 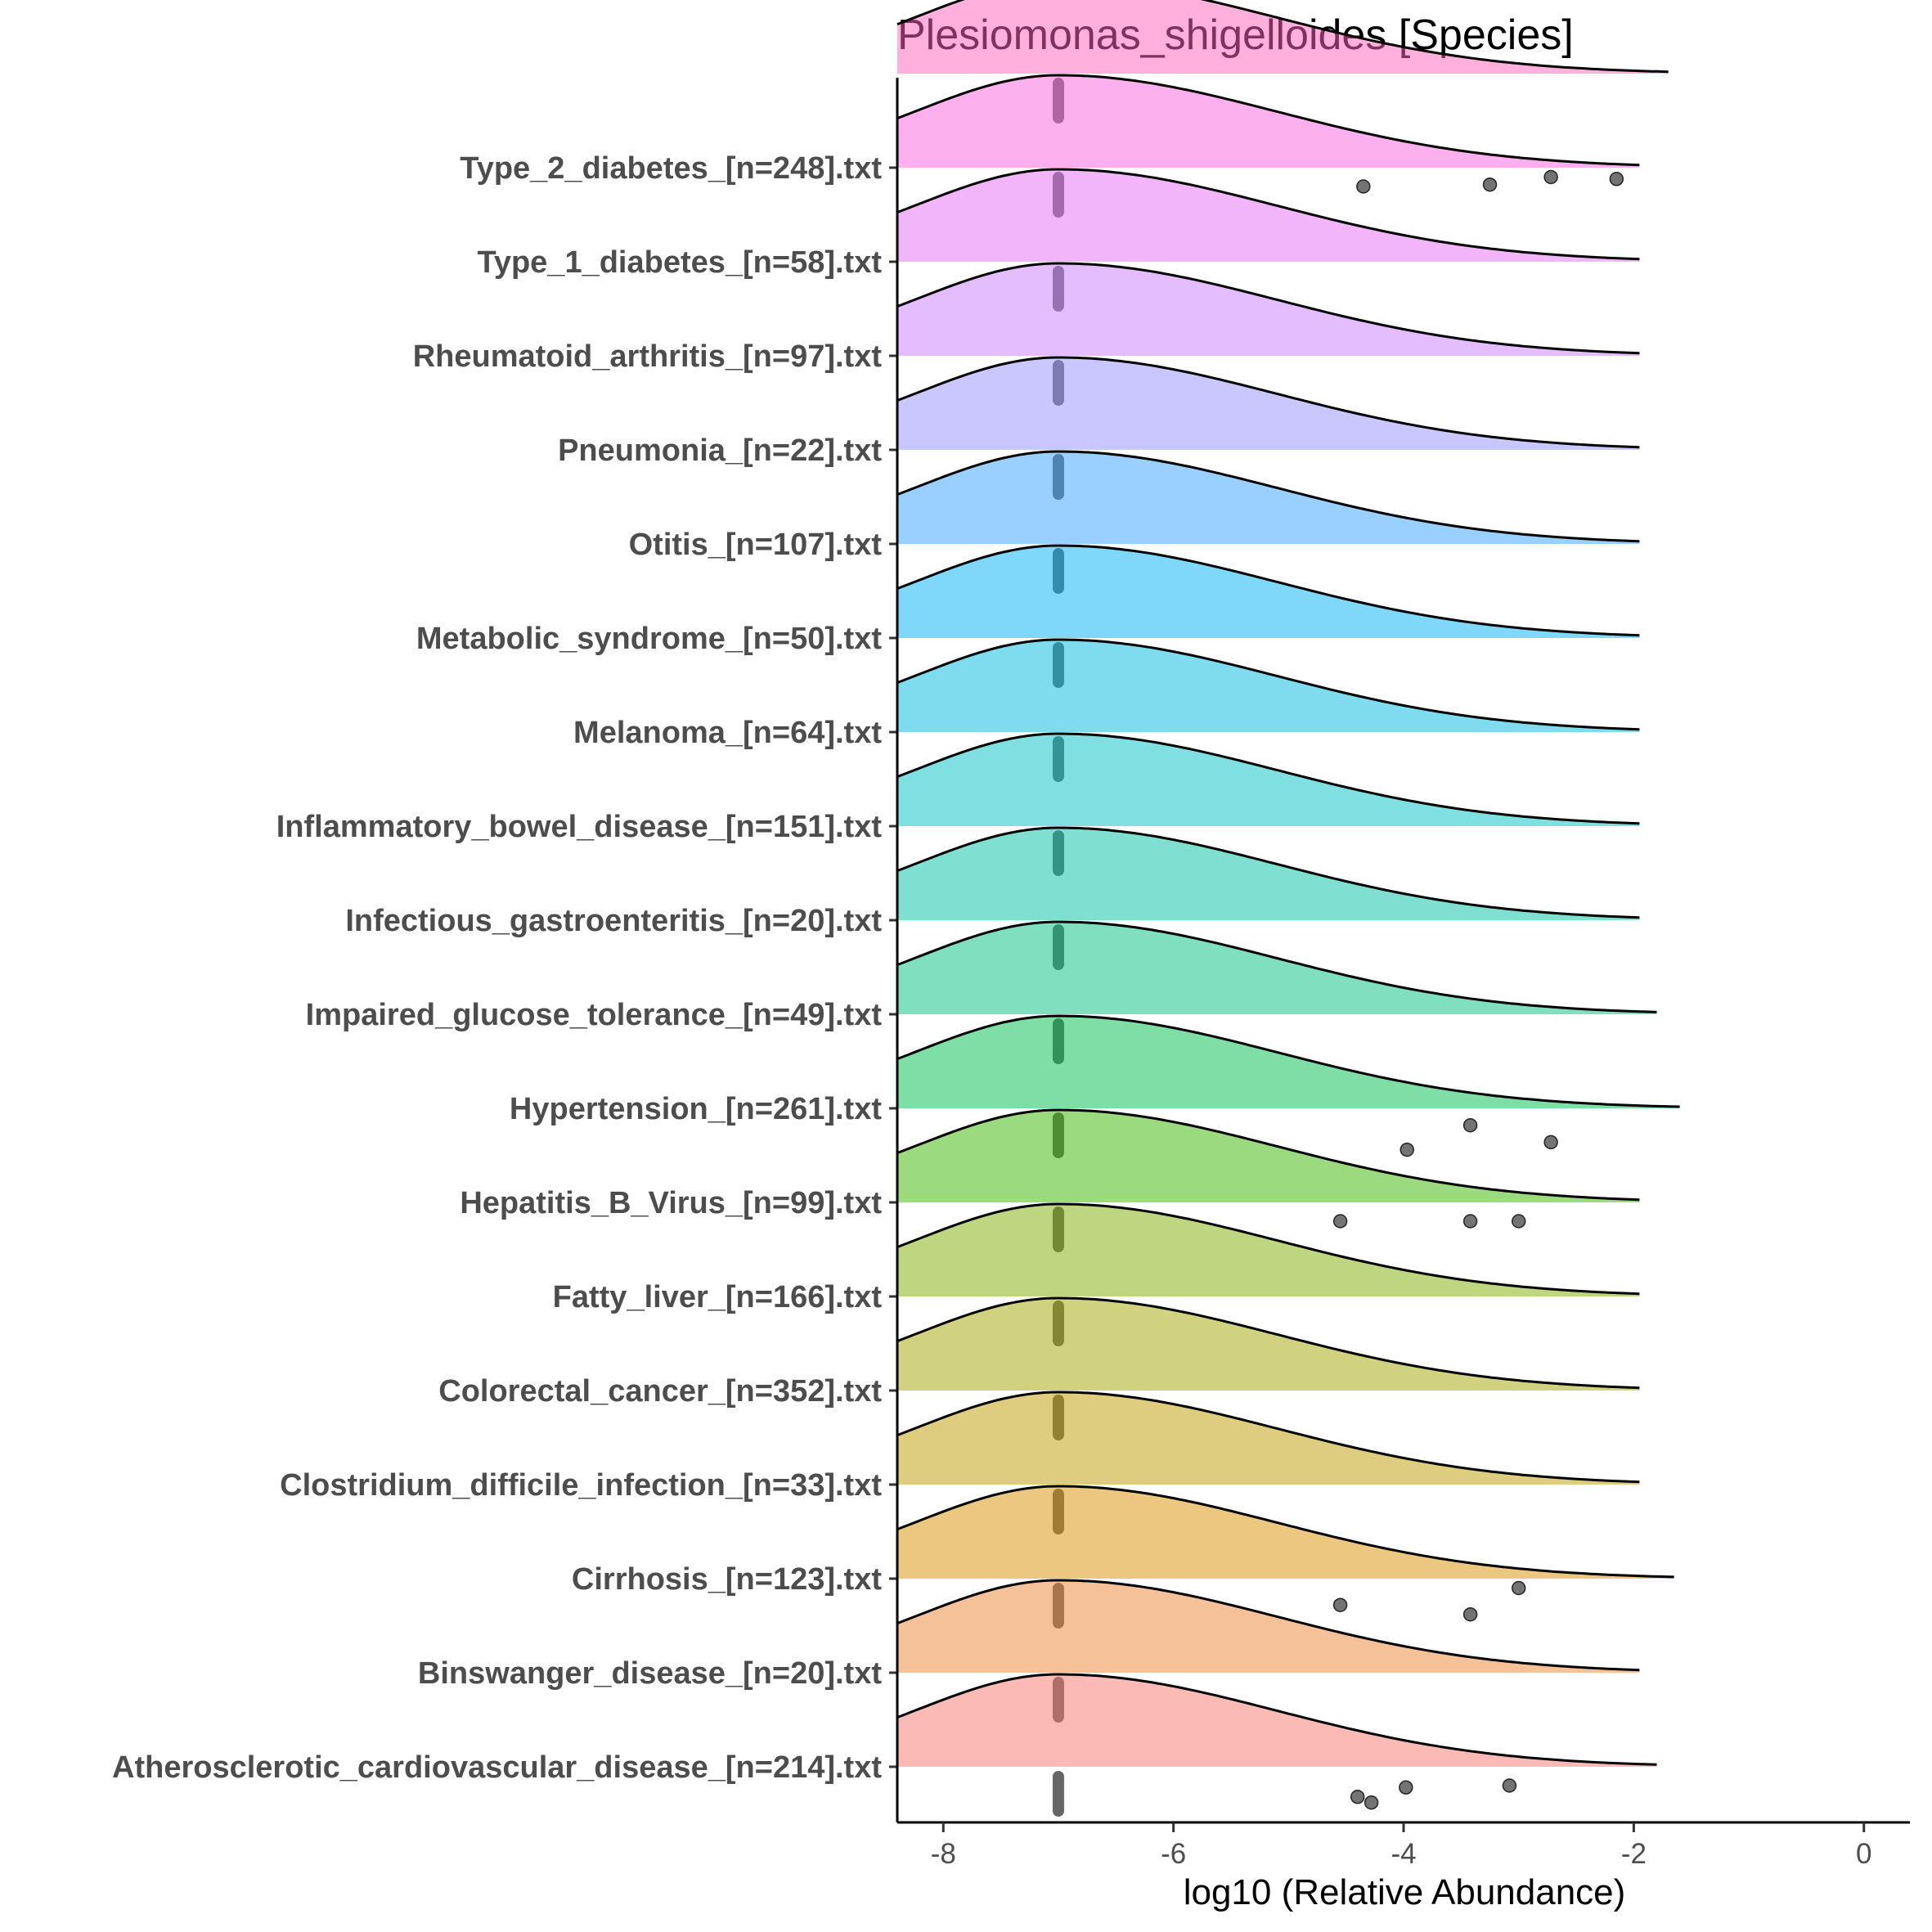 What do you see at coordinates (648, 357) in the screenshot?
I see `category-label: Rheumatoid_arthritis_[n=97].txt` at bounding box center [648, 357].